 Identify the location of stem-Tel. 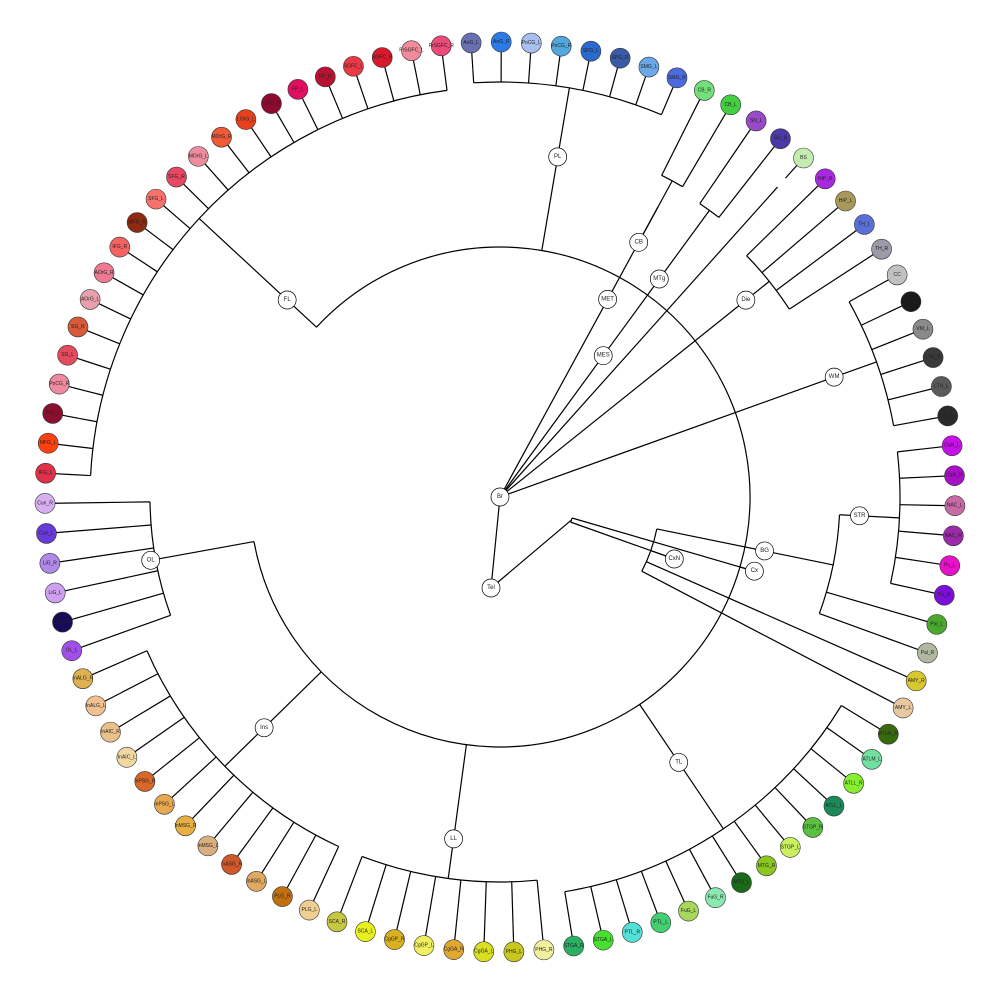
(531, 554).